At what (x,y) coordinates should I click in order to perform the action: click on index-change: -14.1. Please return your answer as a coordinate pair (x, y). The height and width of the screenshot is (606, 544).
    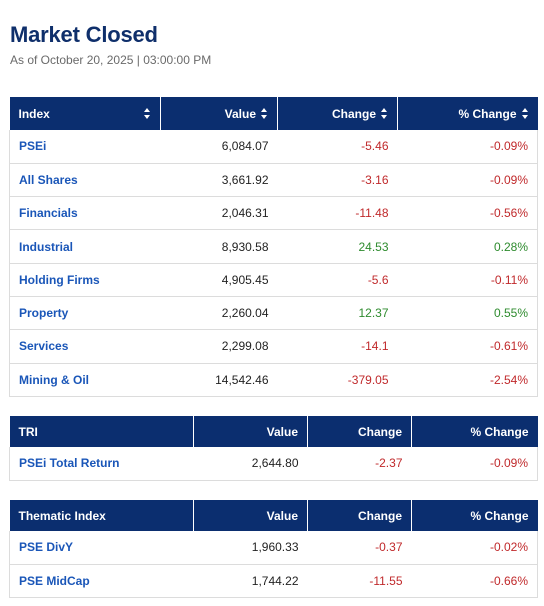
    Looking at the image, I should click on (337, 346).